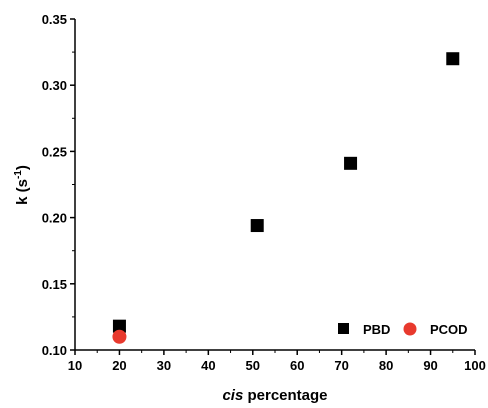  What do you see at coordinates (285, 395) in the screenshot?
I see `x-axis-label-rest: percentage` at bounding box center [285, 395].